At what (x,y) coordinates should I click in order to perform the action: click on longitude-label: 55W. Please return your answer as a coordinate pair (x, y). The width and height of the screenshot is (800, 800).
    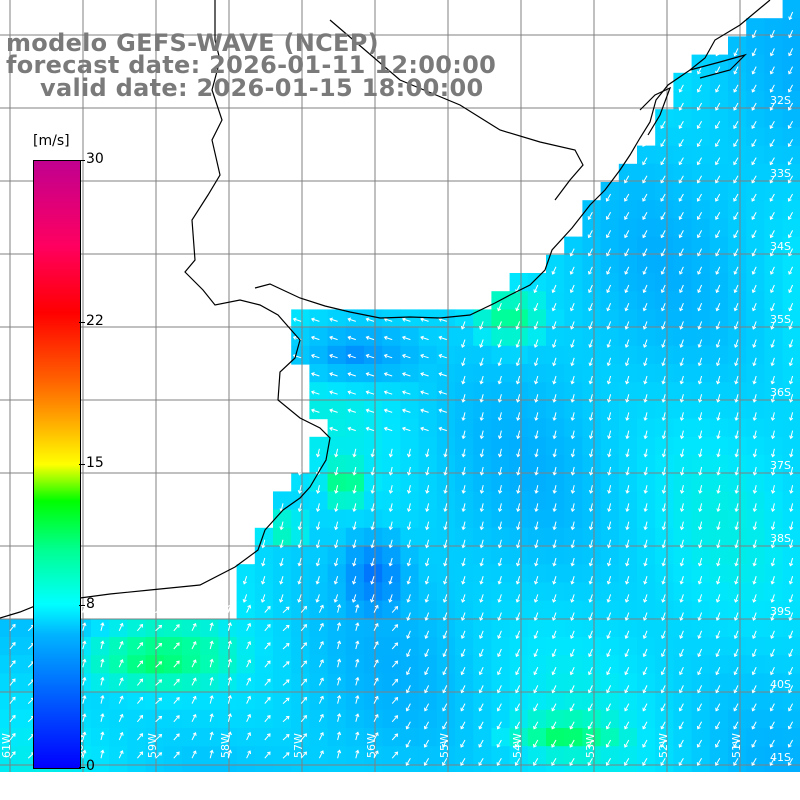
    Looking at the image, I should click on (444, 745).